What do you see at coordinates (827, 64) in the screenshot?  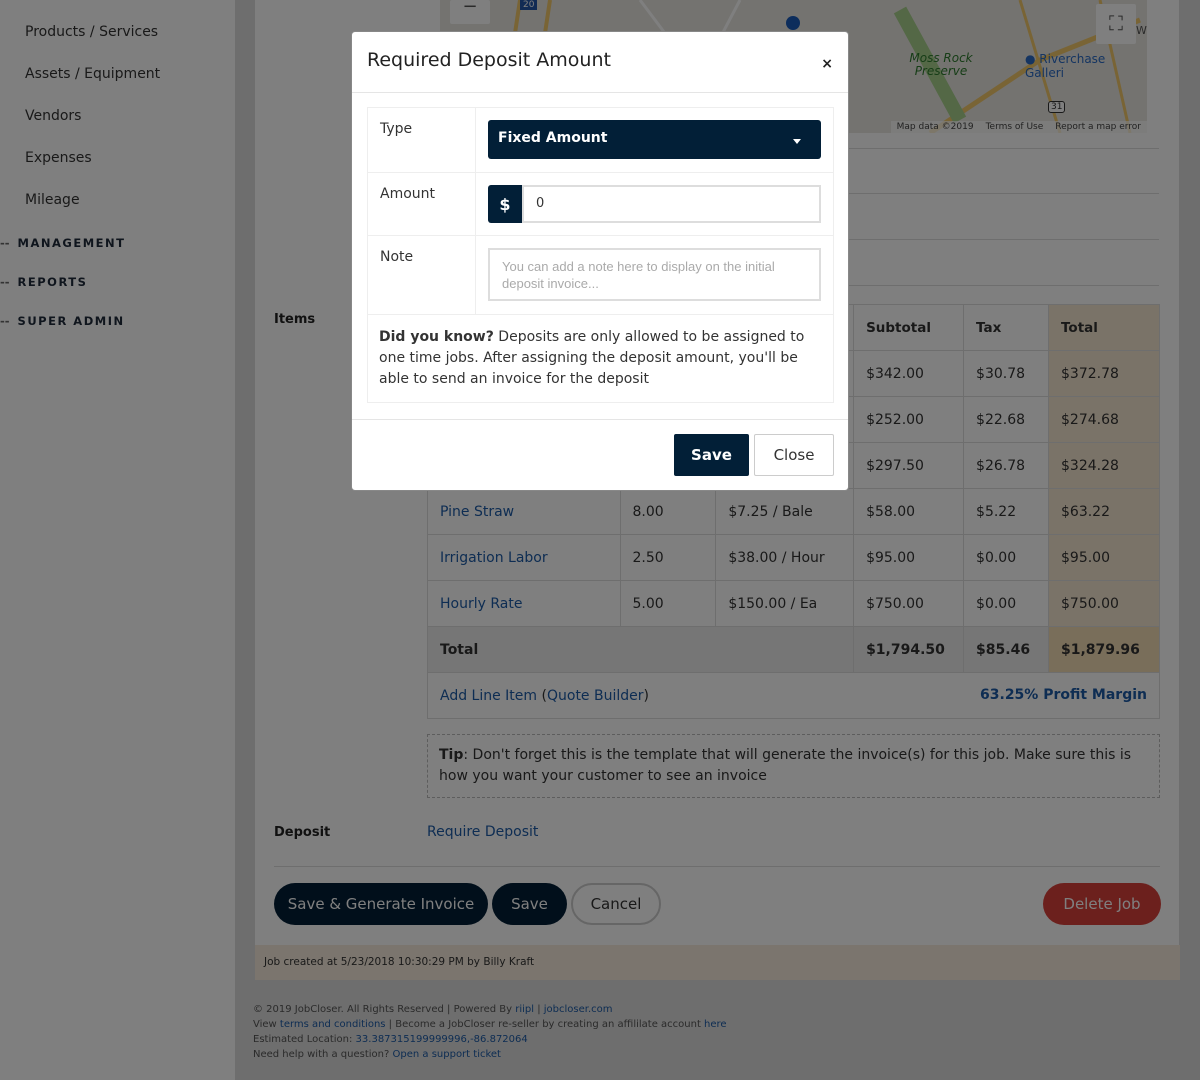 I see `close-icon: ×` at bounding box center [827, 64].